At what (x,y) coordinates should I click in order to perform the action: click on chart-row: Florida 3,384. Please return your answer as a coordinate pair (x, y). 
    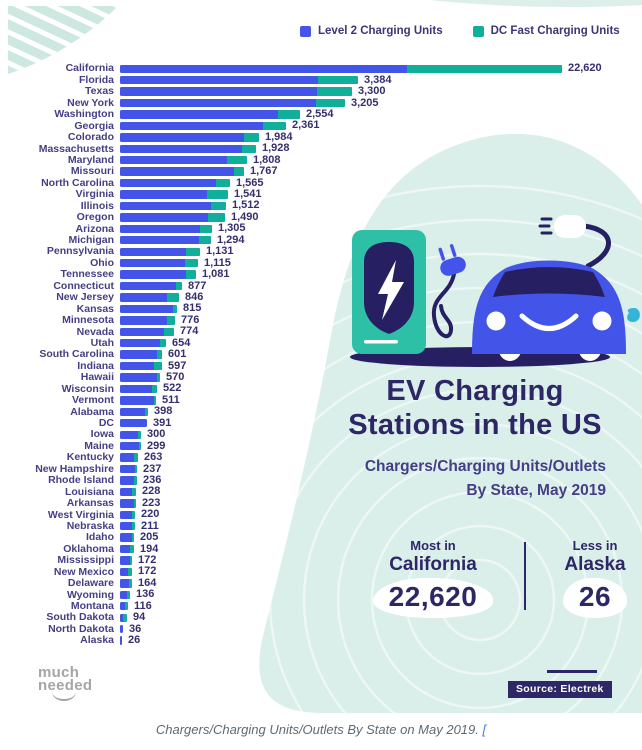
    Looking at the image, I should click on (320, 79).